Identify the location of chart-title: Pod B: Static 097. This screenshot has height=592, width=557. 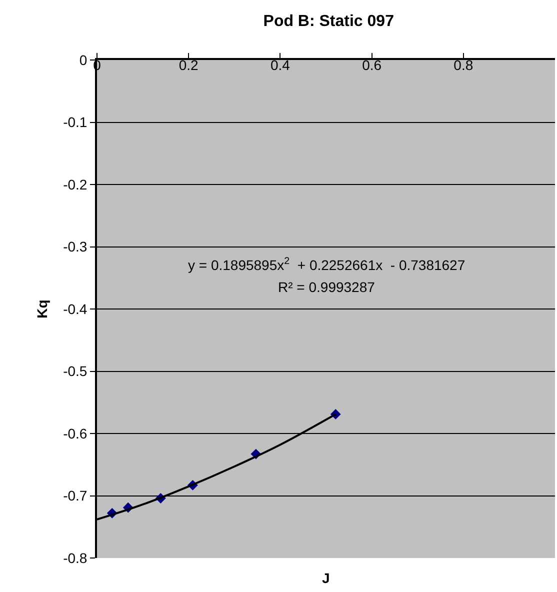
(328, 21).